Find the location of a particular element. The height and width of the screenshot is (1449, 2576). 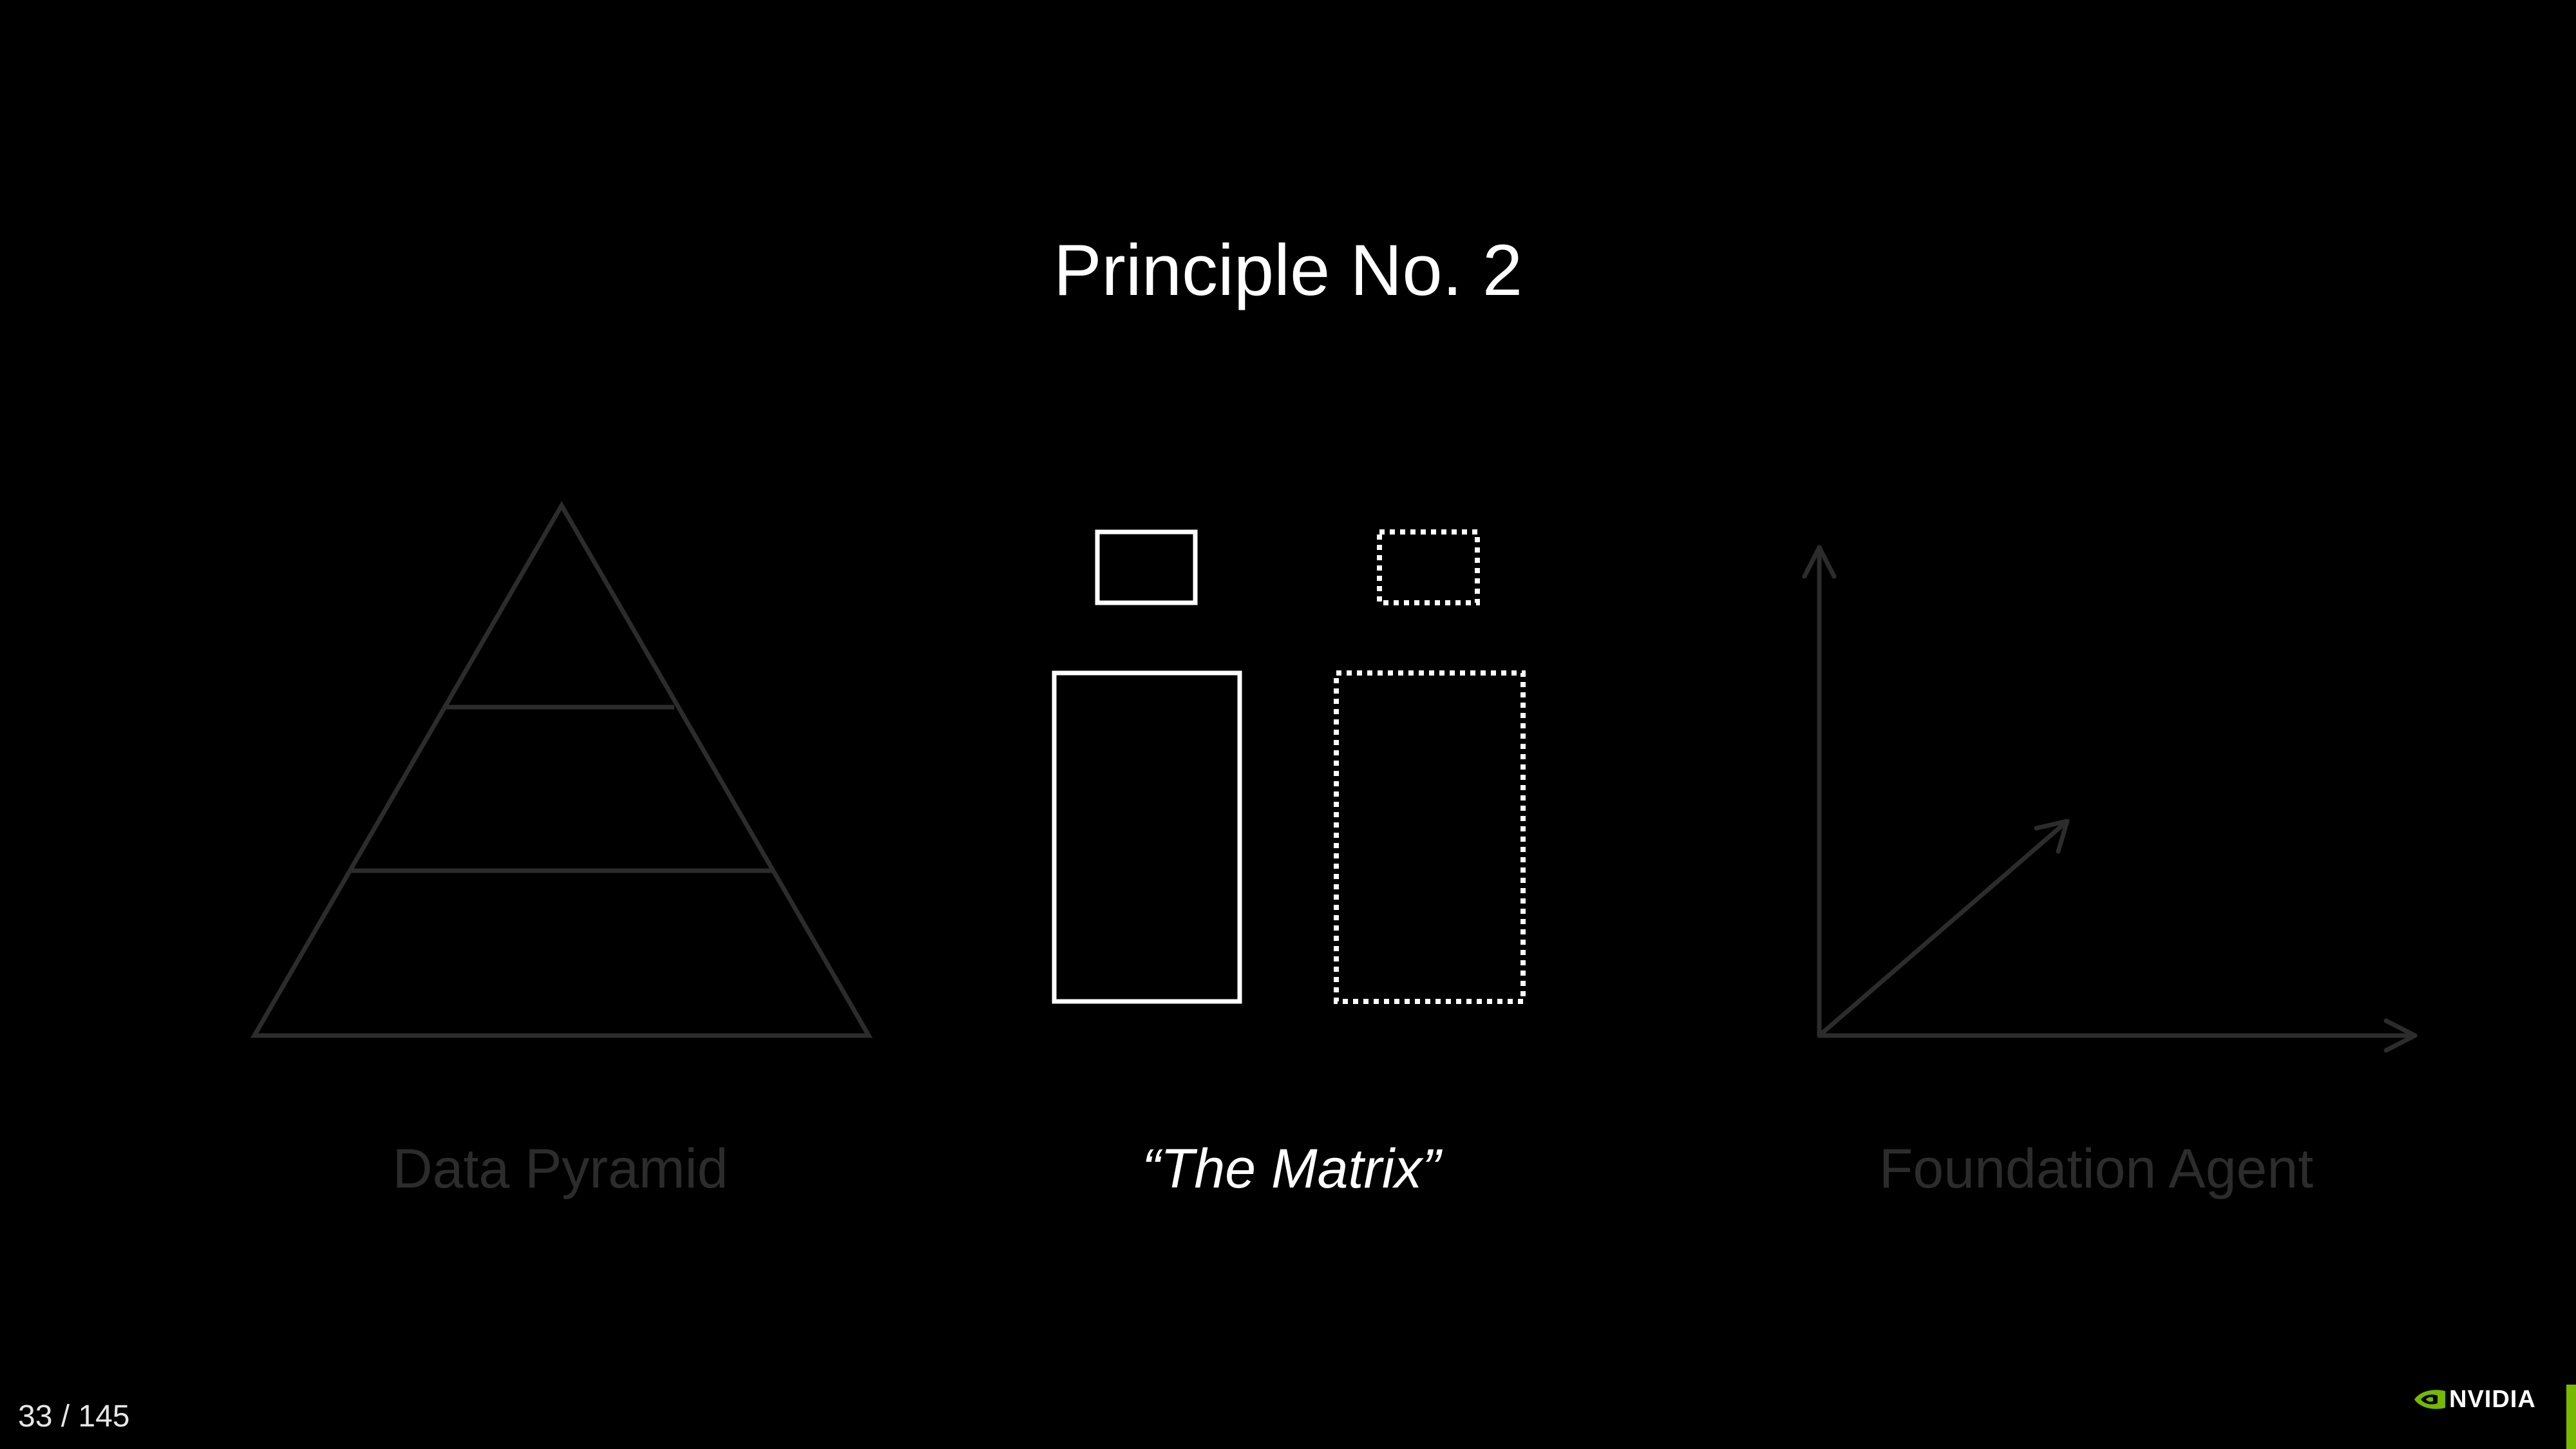

matrix-small-box-solid is located at coordinates (1146, 567).